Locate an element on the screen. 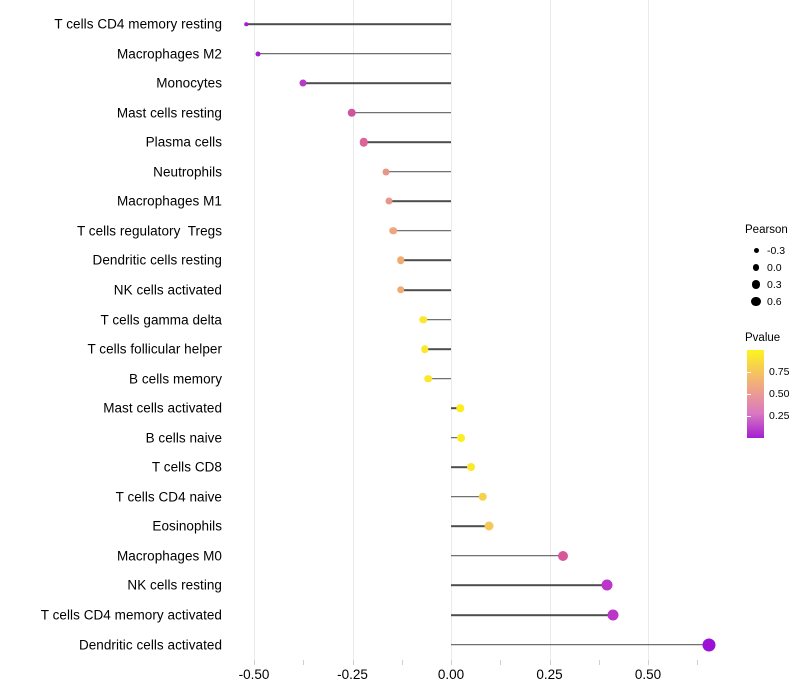  pvalue-colorbar-label: 0.50 is located at coordinates (779, 394).